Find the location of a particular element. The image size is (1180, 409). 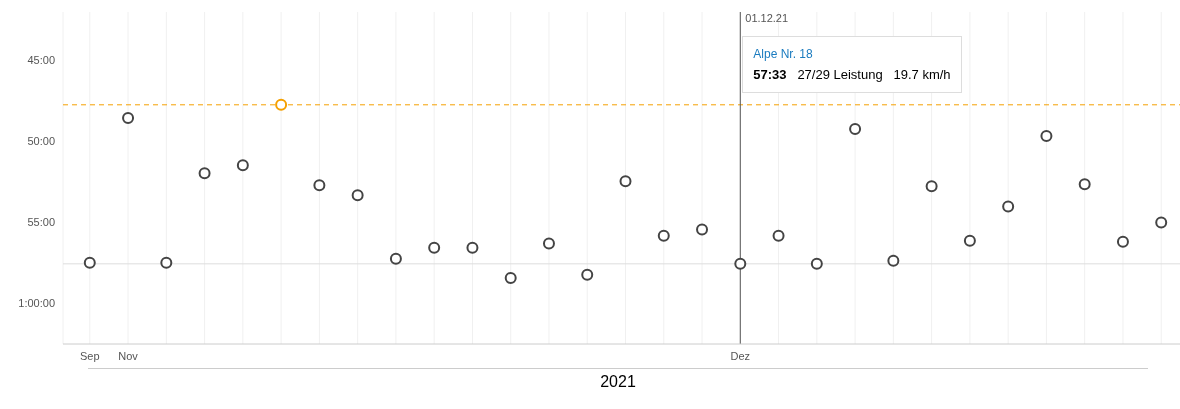

annotation: 19.7 km/h is located at coordinates (922, 74).